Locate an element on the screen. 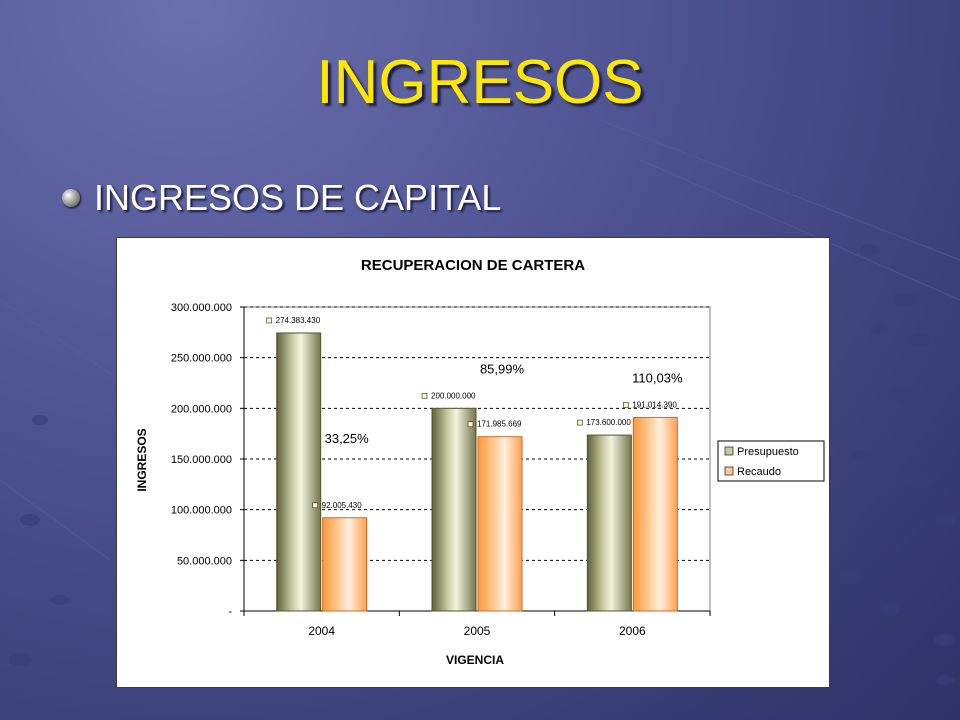  x-axis: 2004 2005 2006 is located at coordinates (477, 624).